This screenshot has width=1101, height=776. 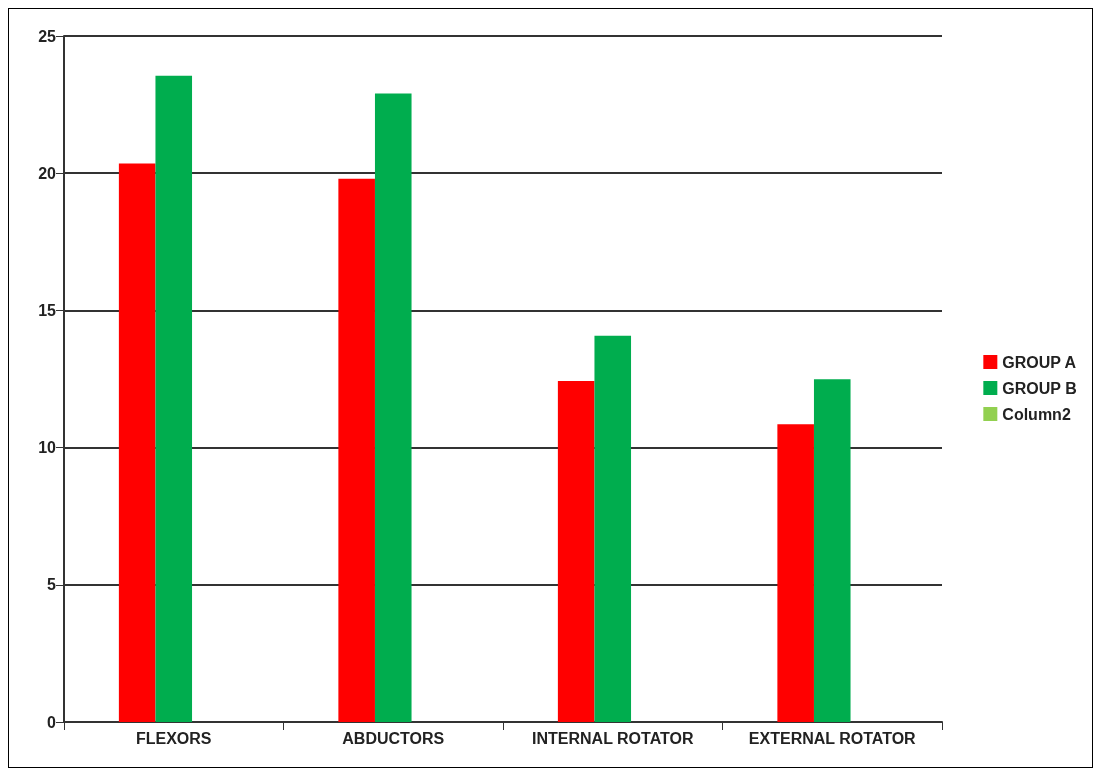 What do you see at coordinates (52, 585) in the screenshot?
I see `y-tick-label: 5` at bounding box center [52, 585].